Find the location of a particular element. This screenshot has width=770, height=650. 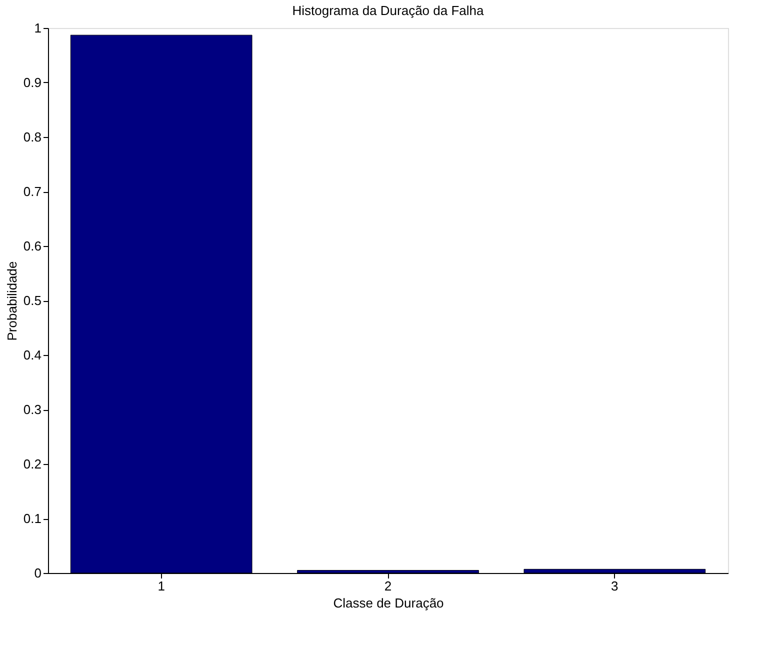

y-axis-title: Probabilidade is located at coordinates (12, 301).